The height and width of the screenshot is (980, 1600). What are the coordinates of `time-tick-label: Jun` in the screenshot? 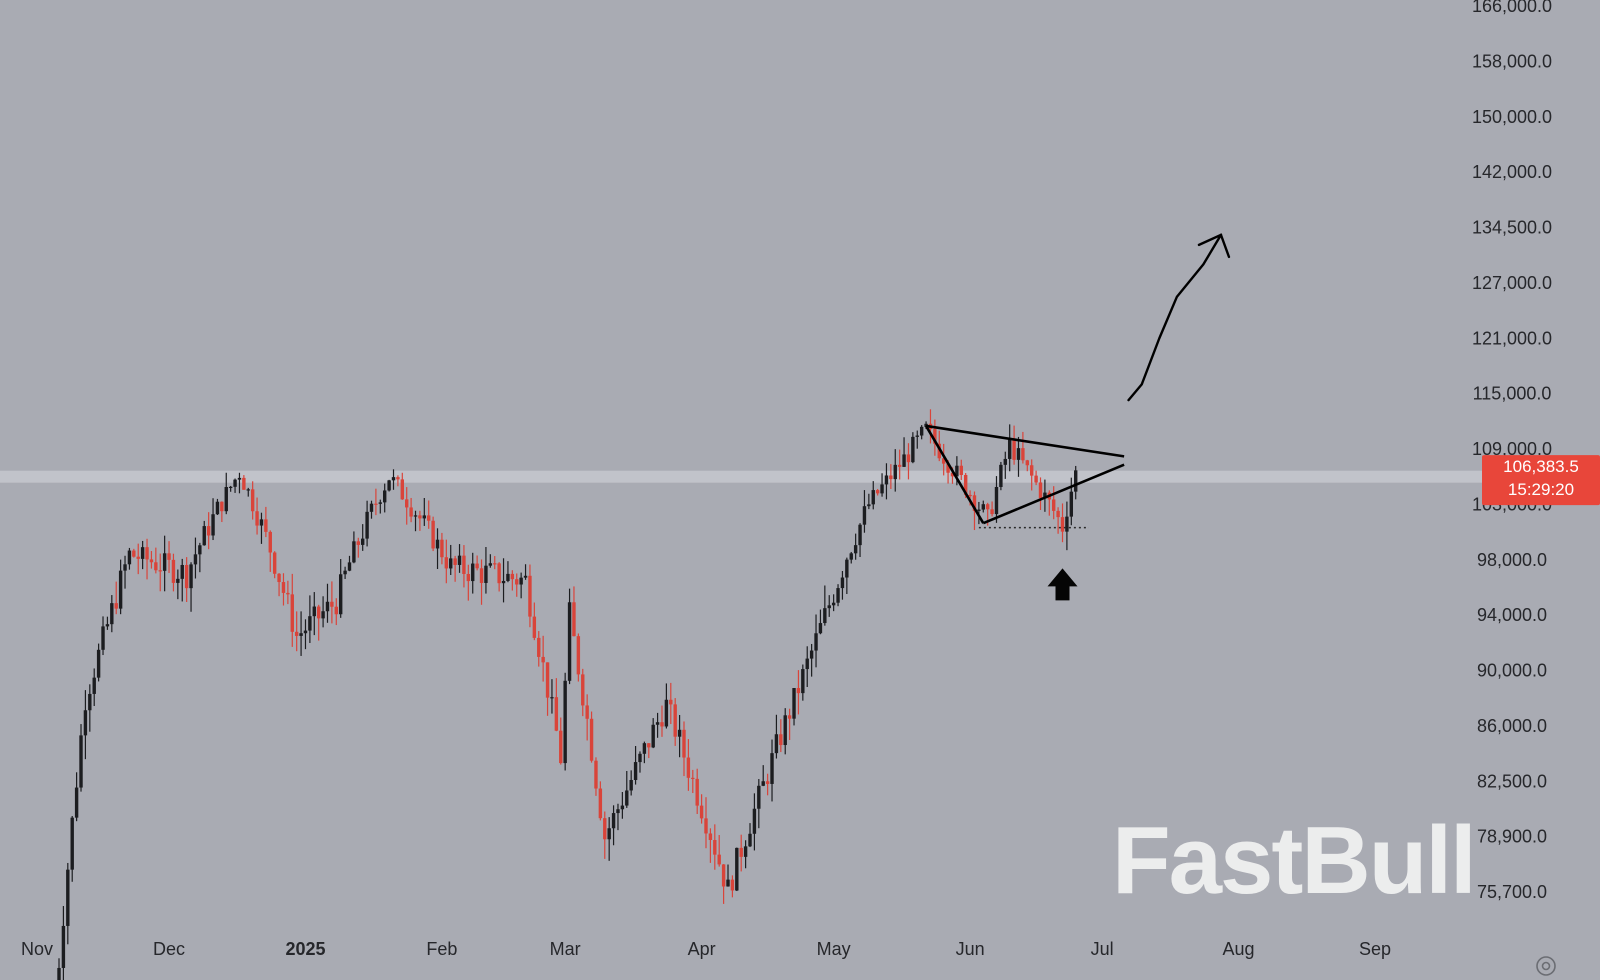 It's located at (970, 949).